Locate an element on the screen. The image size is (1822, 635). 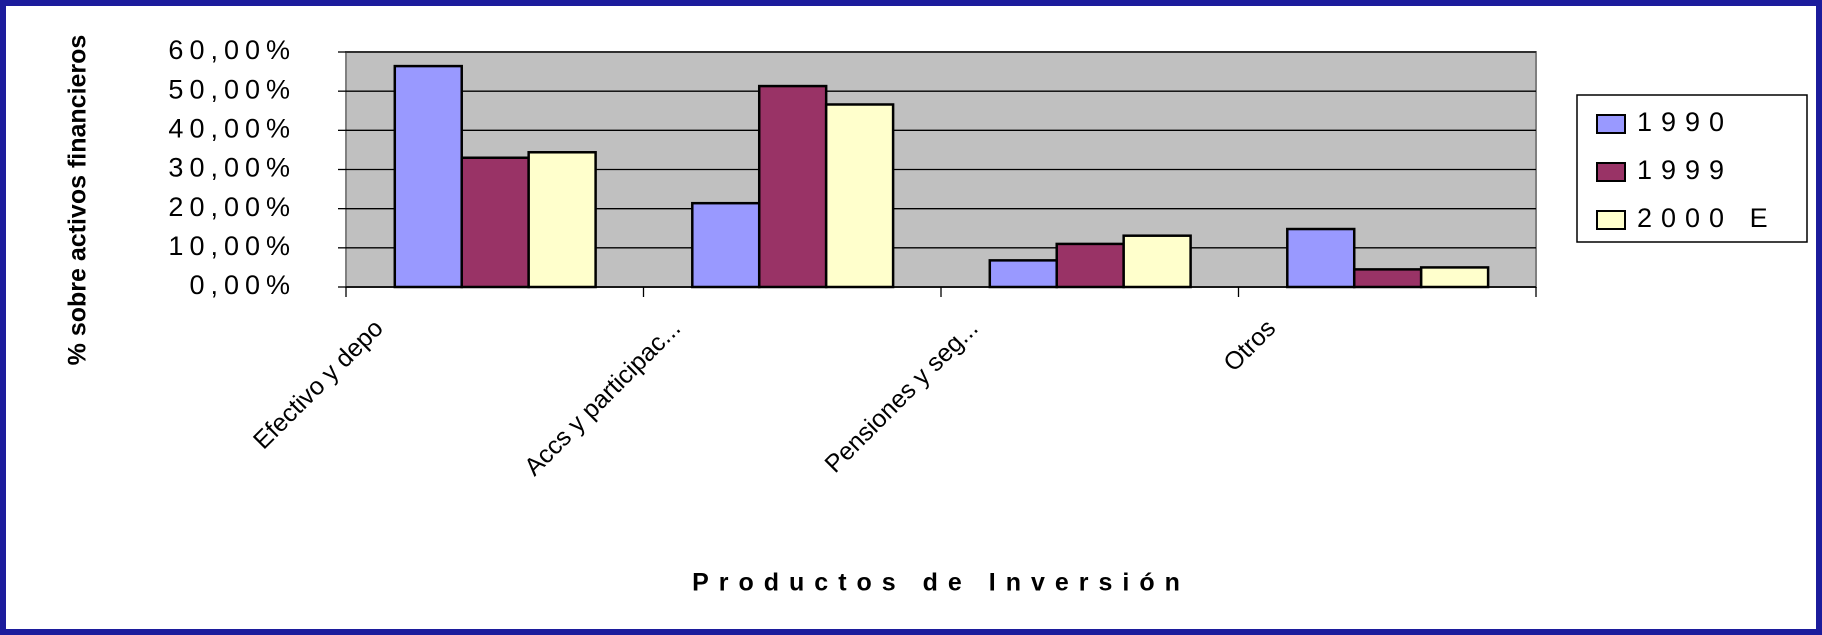
y-tick-label: 10,00% is located at coordinates (232, 246).